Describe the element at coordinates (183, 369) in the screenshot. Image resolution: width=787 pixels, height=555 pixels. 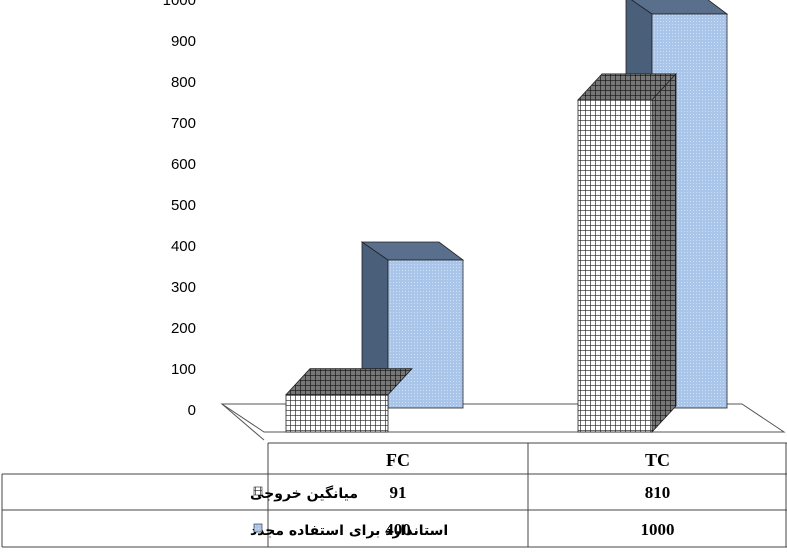
I see `y-tick-label: 100` at that location.